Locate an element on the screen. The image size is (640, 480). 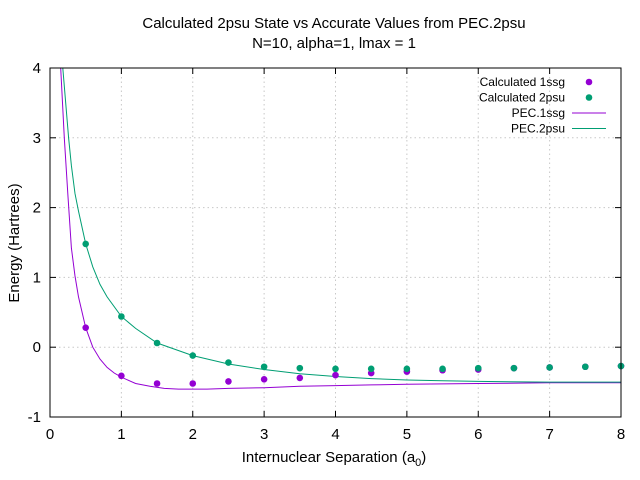
x-tick-label: 7 is located at coordinates (549, 434).